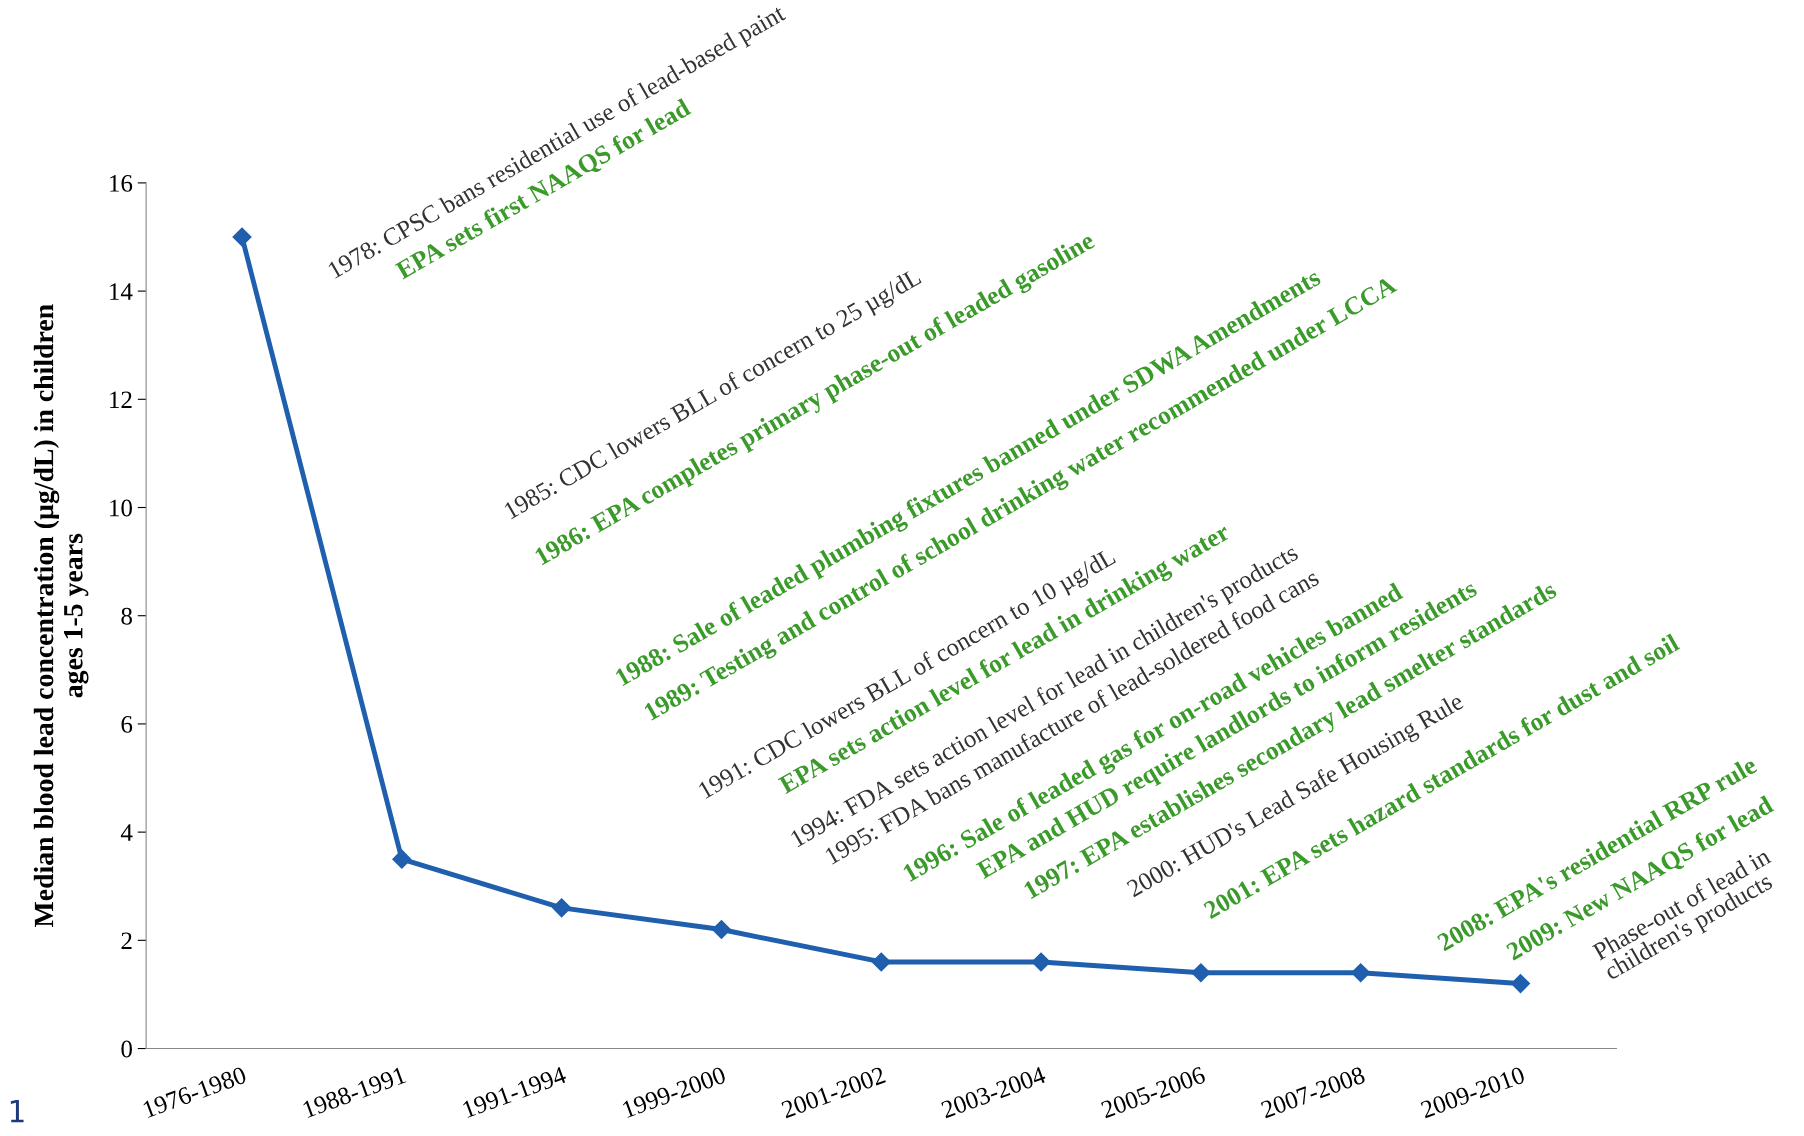 Image resolution: width=1804 pixels, height=1136 pixels. I want to click on y-tick-label: 0, so click(126, 1049).